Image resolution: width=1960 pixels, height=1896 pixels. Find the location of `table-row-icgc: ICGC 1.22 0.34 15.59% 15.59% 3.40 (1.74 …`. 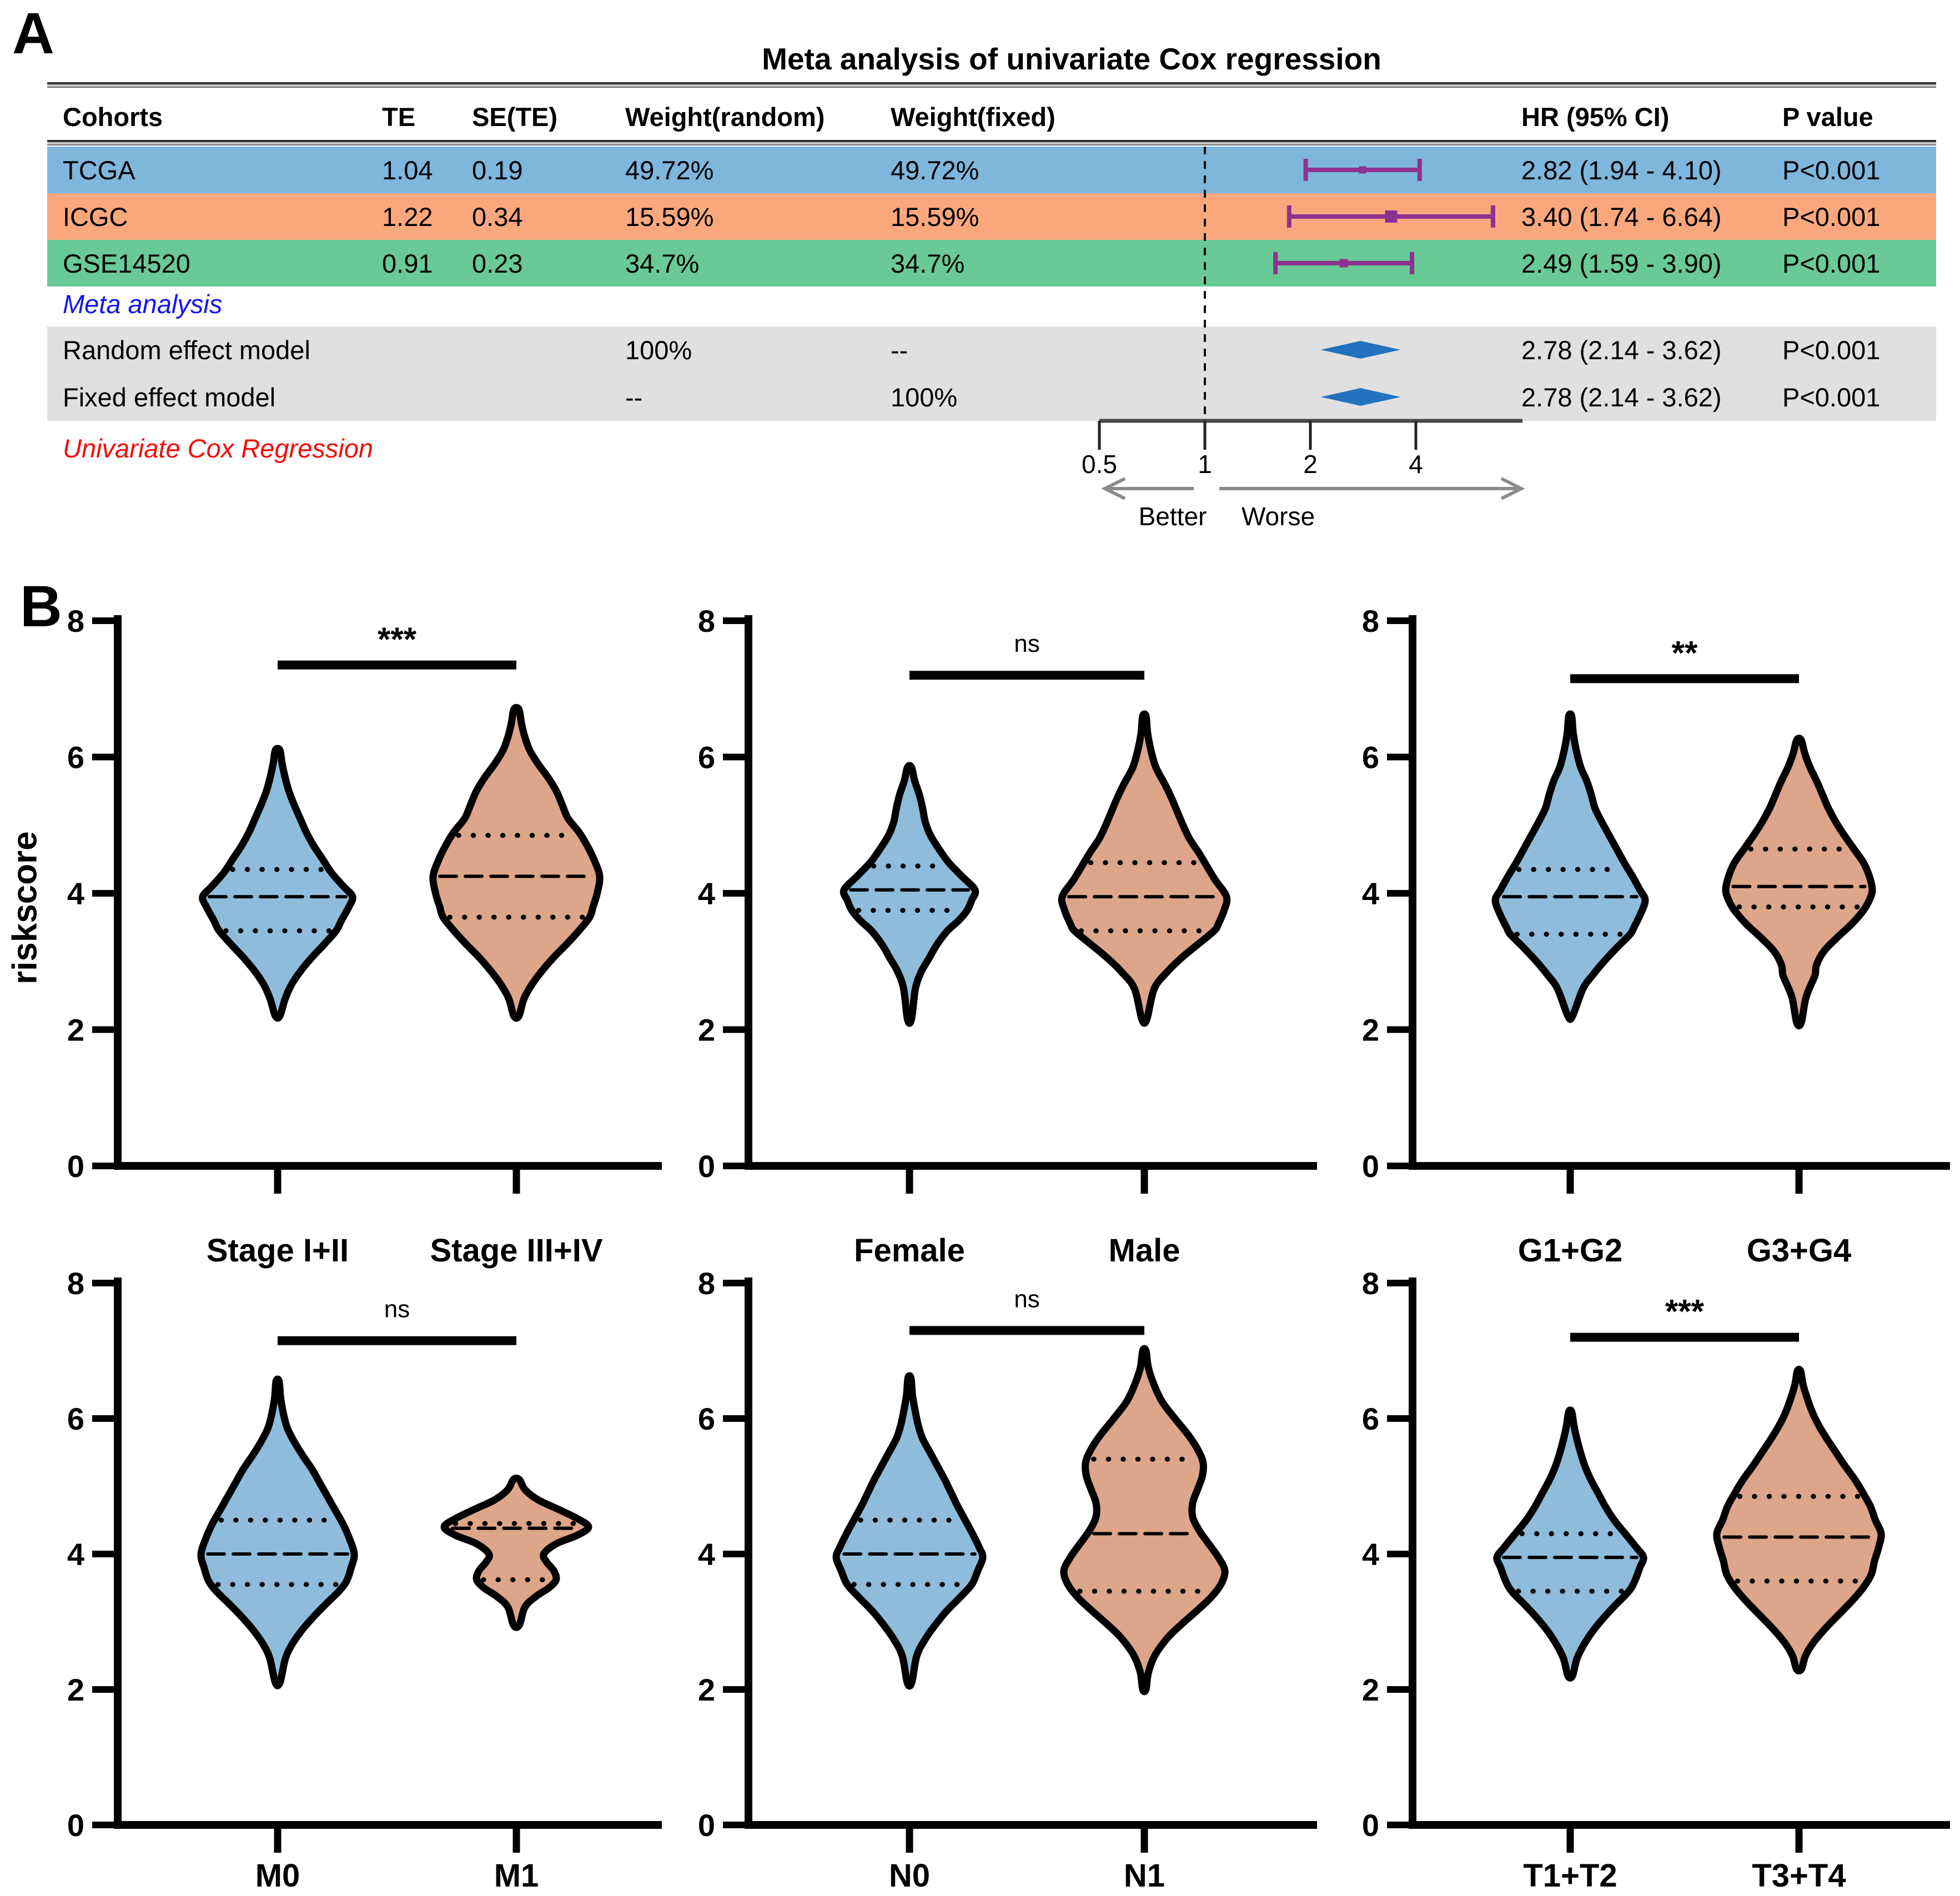

table-row-icgc: ICGC 1.22 0.34 15.59% 15.59% 3.40 (1.74 … is located at coordinates (992, 216).